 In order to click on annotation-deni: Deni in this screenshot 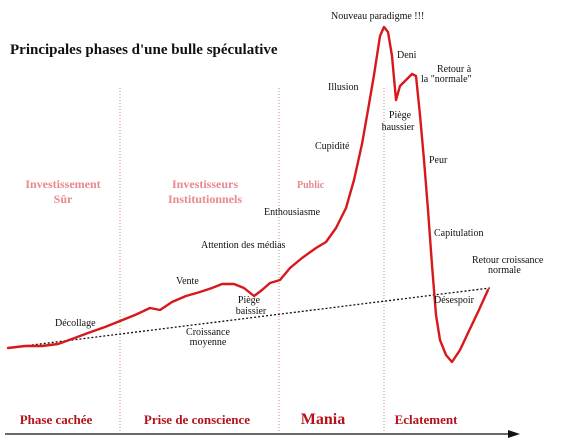, I will do `click(407, 55)`.